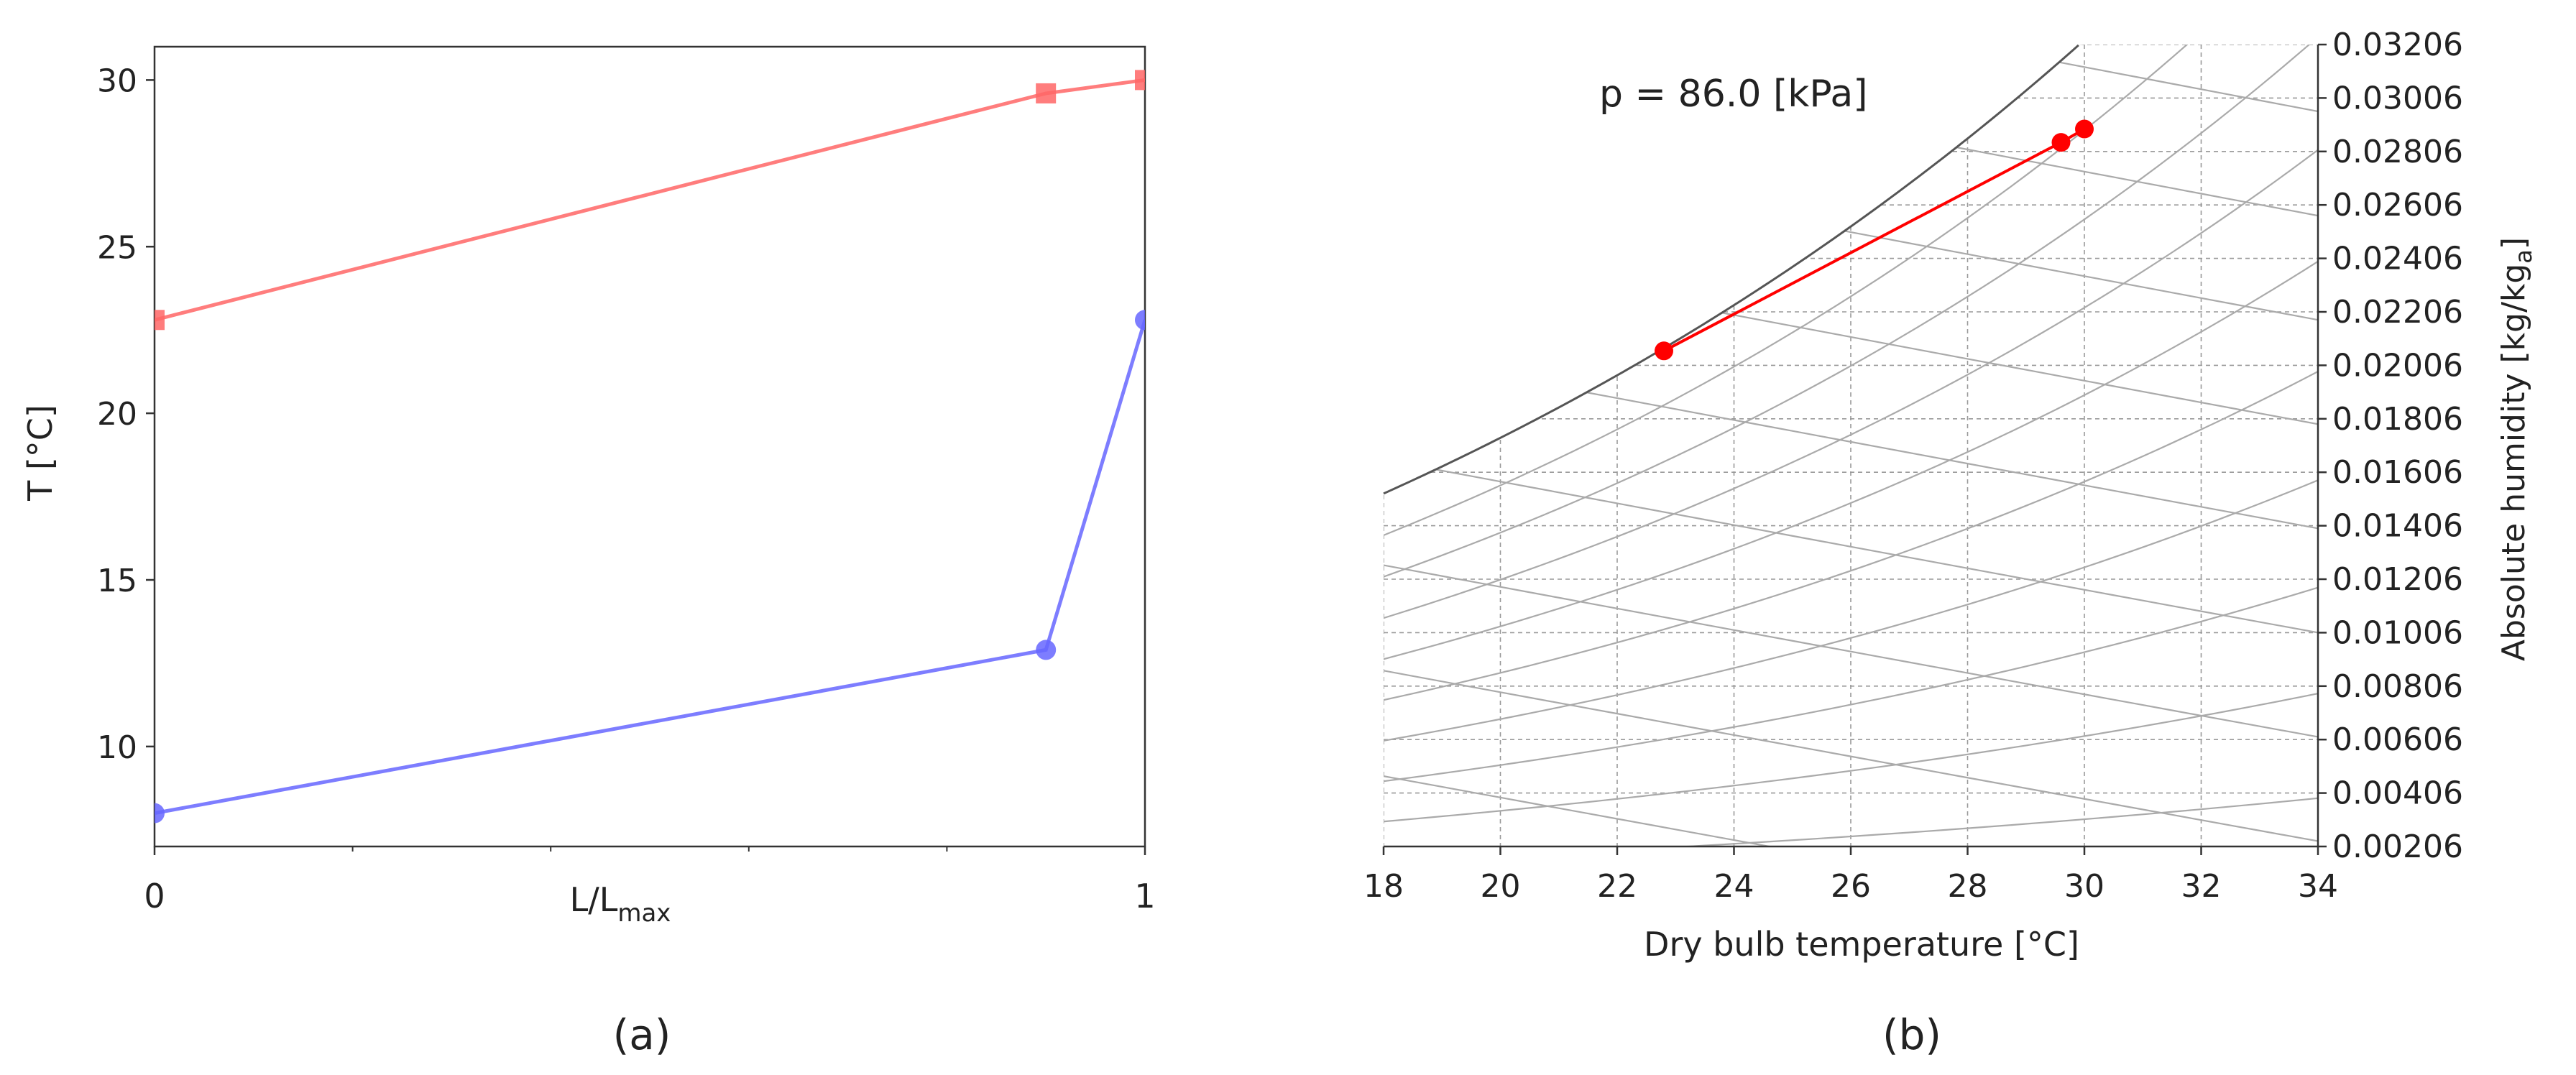 The height and width of the screenshot is (1075, 2576). I want to click on panel-a-x-axis-label-main: L/L, so click(594, 899).